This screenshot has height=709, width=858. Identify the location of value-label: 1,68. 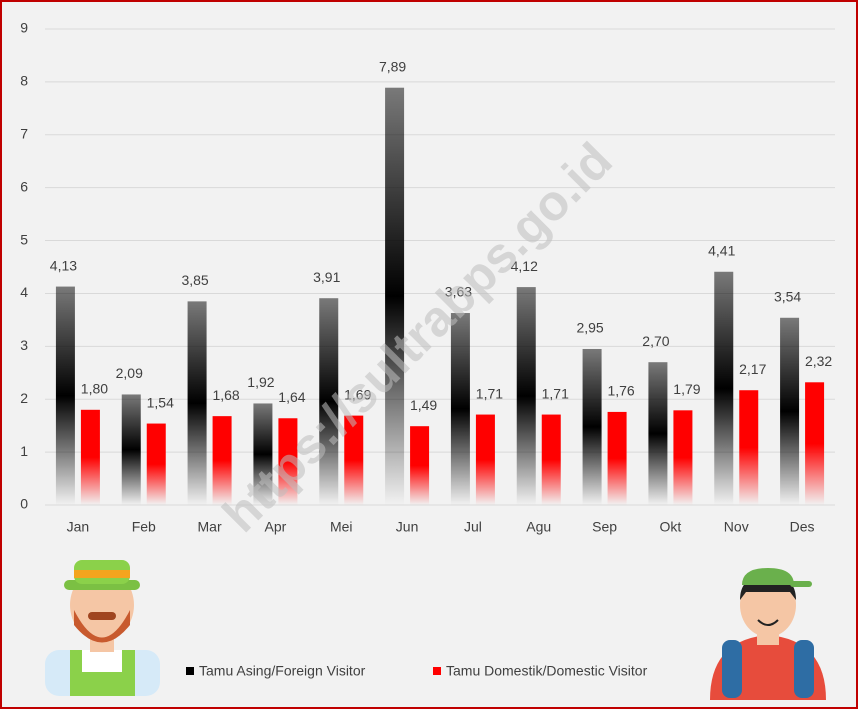
(225, 395).